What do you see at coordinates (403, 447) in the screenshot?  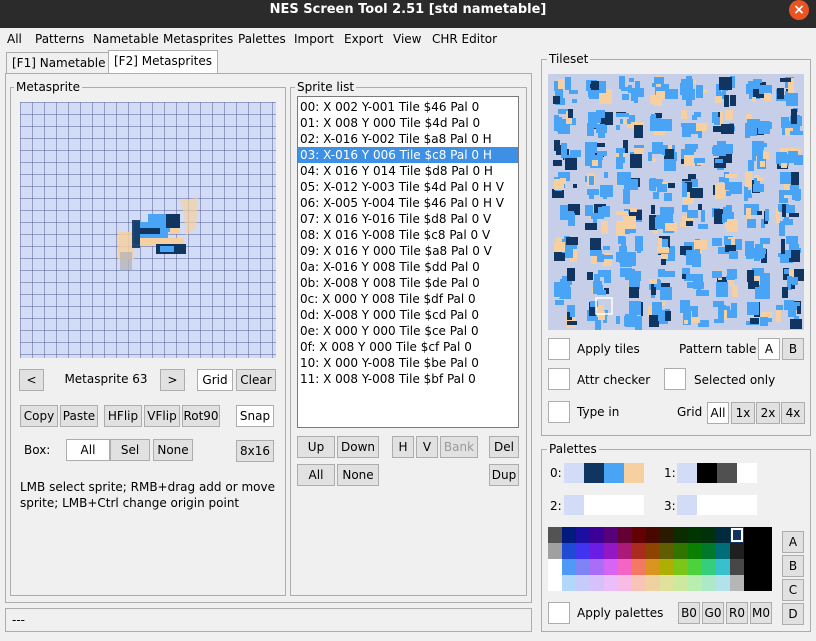 I see `sprite-hflip-button: H` at bounding box center [403, 447].